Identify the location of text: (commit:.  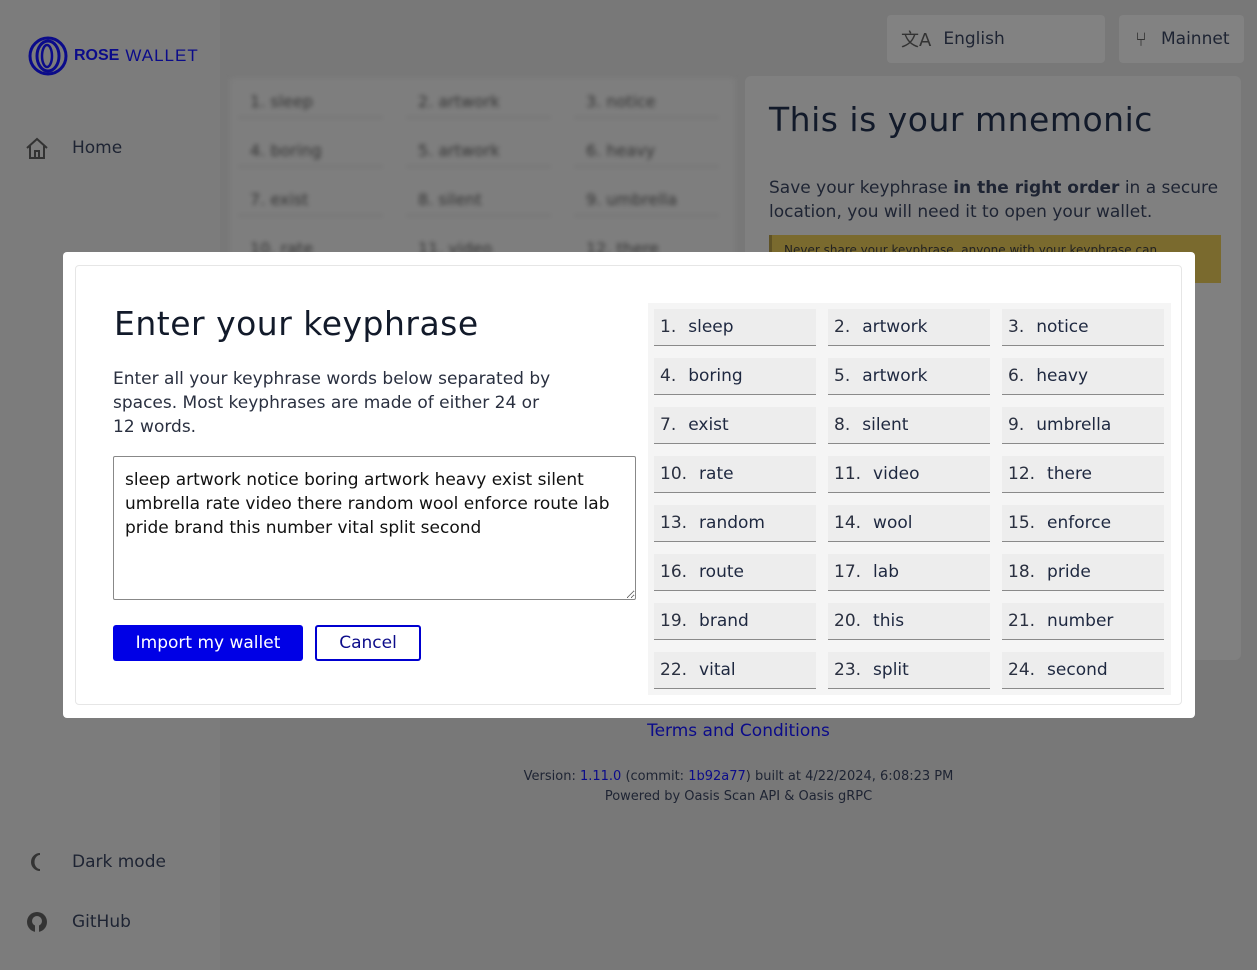
(655, 776).